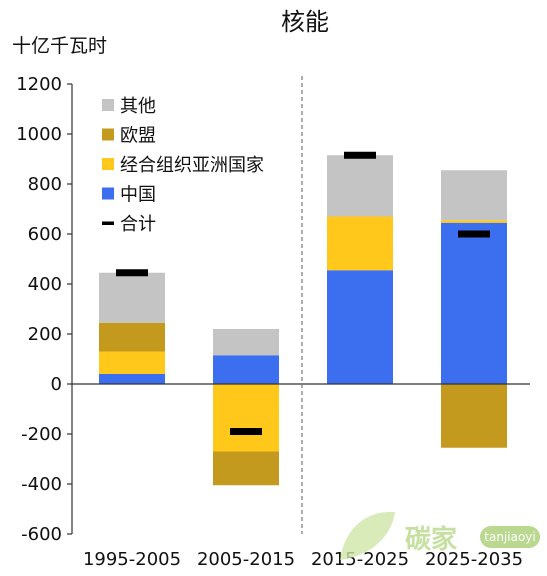  What do you see at coordinates (431, 539) in the screenshot?
I see `watermark-text: 碳家` at bounding box center [431, 539].